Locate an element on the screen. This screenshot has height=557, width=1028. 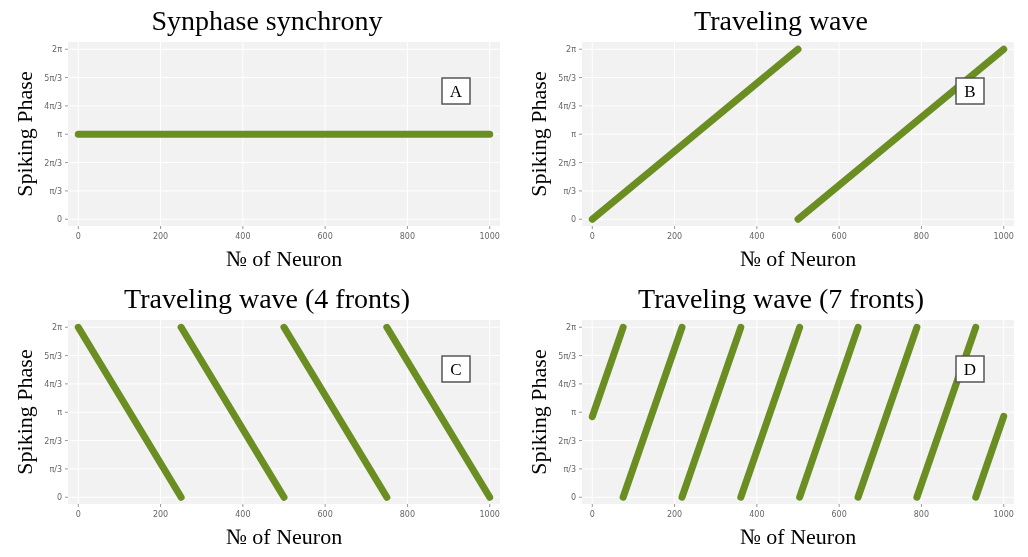
annotation: D is located at coordinates (970, 369).